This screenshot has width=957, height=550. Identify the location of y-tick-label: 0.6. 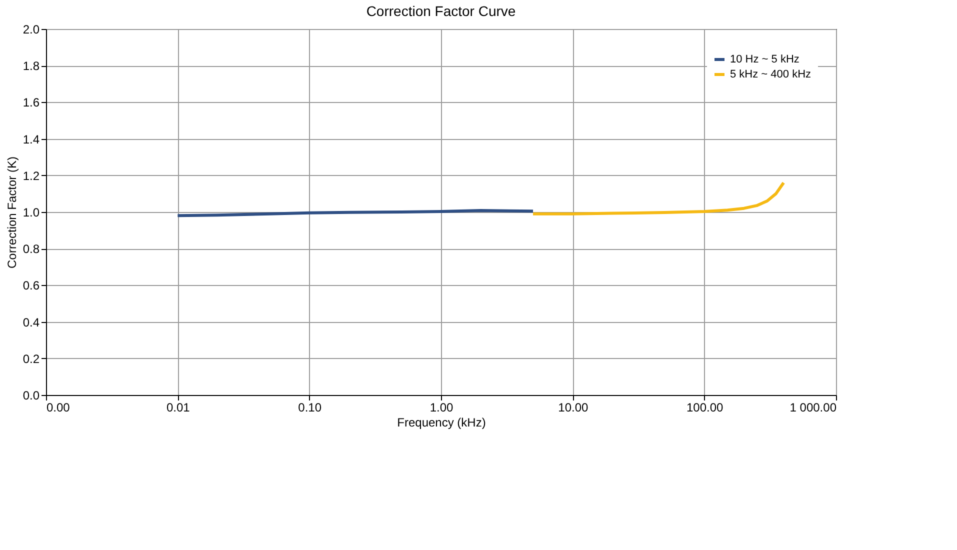
(31, 285).